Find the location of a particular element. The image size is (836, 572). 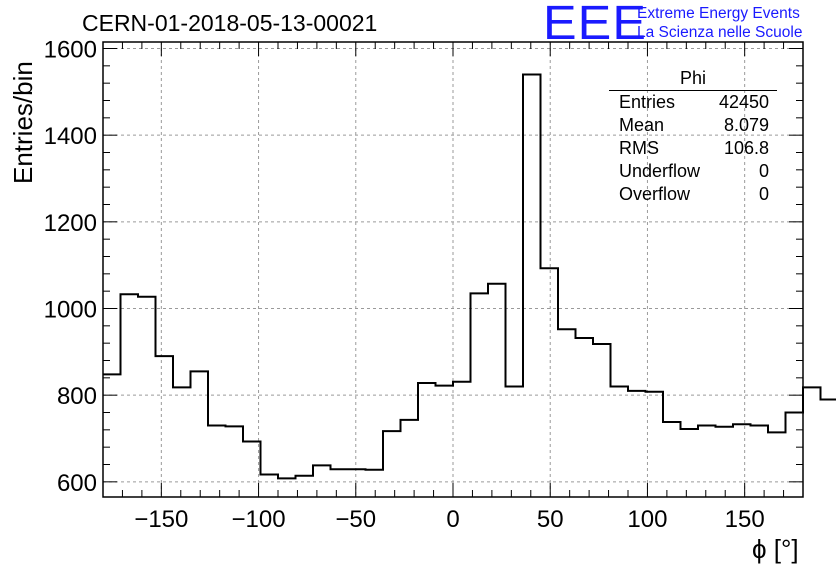

stats-value: 8.079 is located at coordinates (746, 125).